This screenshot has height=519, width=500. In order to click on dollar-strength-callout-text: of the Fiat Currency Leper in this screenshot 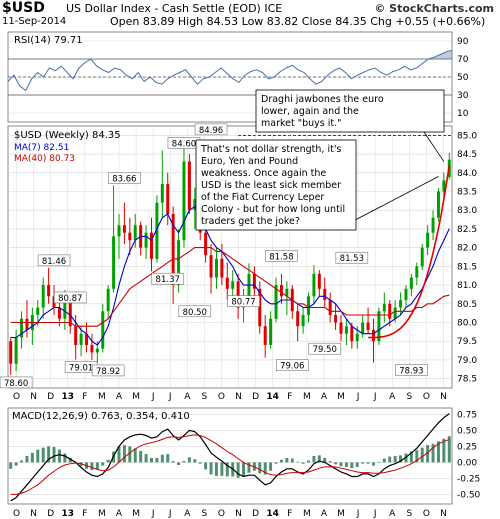, I will do `click(262, 197)`.